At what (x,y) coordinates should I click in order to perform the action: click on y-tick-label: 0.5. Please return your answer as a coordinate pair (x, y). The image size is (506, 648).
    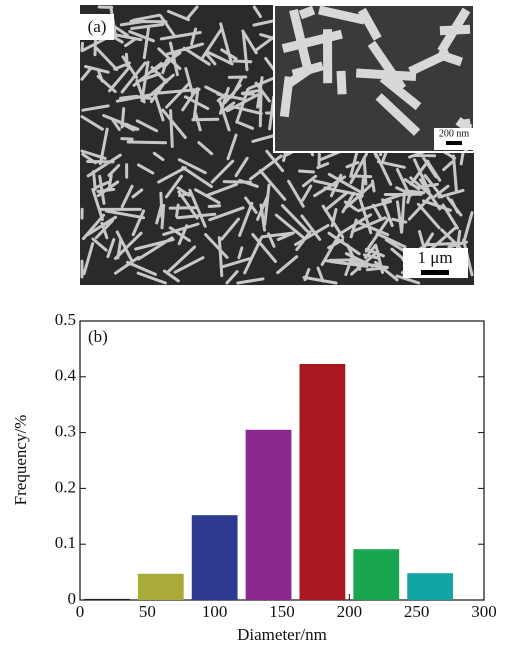
    Looking at the image, I should click on (65, 319).